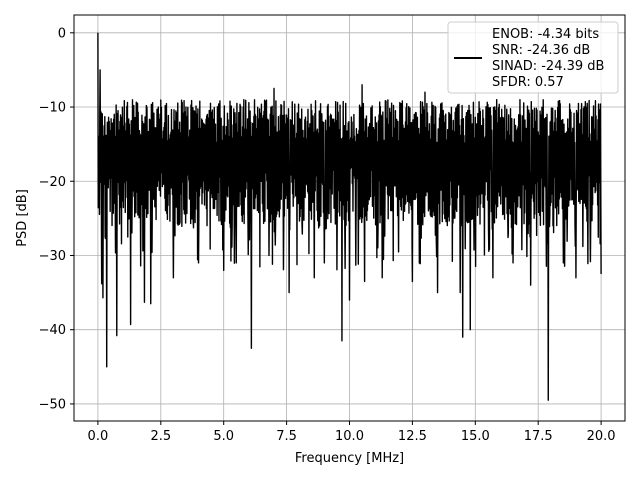  What do you see at coordinates (52, 182) in the screenshot?
I see `y-tick-label: −20` at bounding box center [52, 182].